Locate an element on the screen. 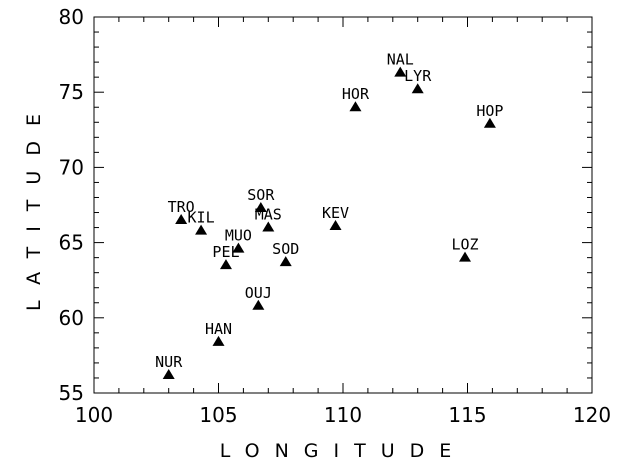 This screenshot has height=466, width=618. station-label: KEV is located at coordinates (335, 213).